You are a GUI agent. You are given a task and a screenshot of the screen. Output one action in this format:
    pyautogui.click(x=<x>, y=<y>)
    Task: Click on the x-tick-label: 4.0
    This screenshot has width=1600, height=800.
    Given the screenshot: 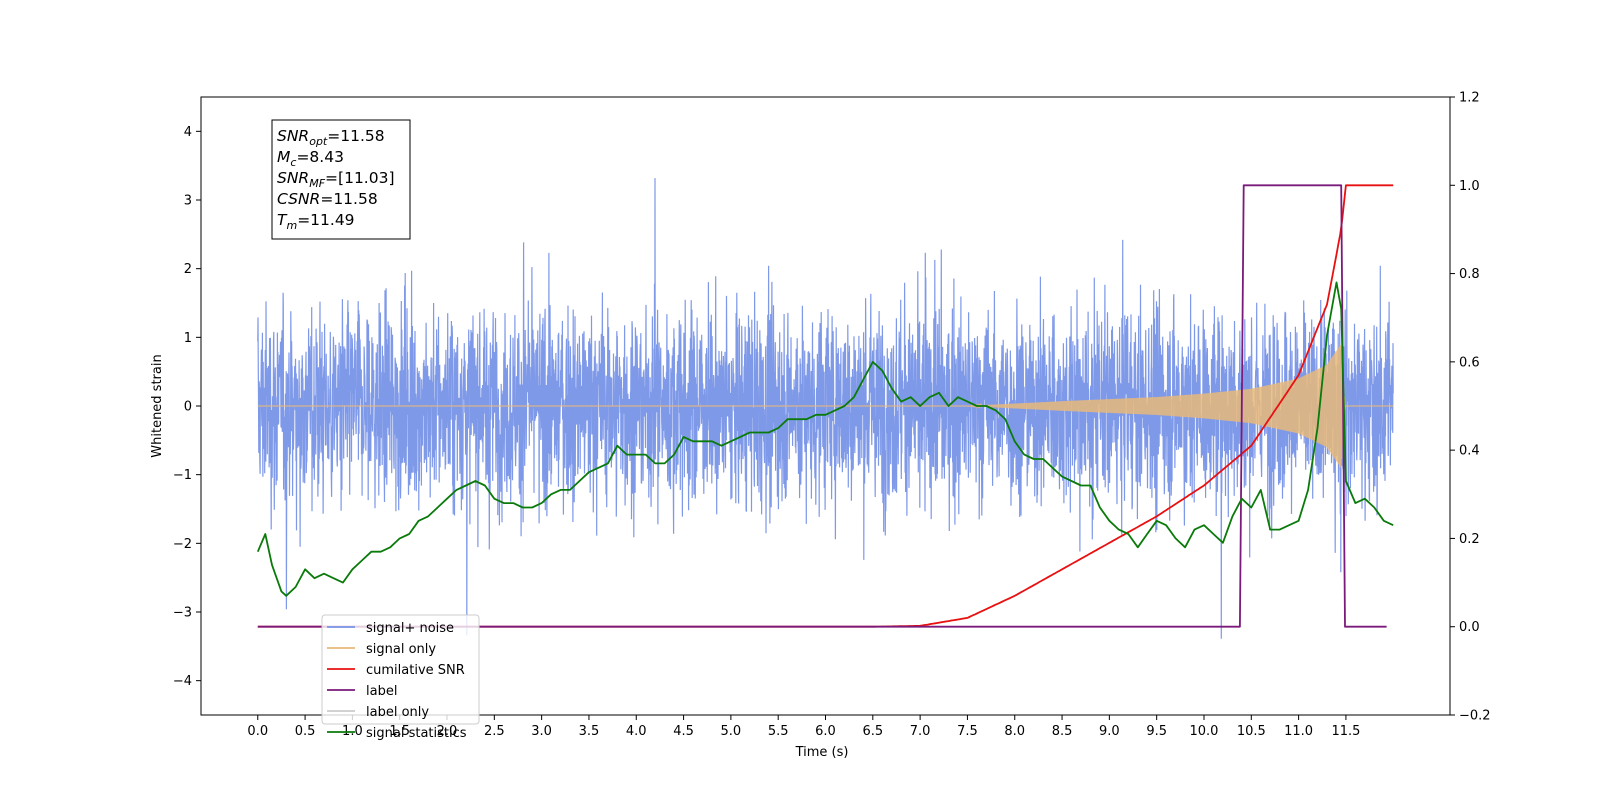 What is the action you would take?
    pyautogui.click(x=636, y=731)
    